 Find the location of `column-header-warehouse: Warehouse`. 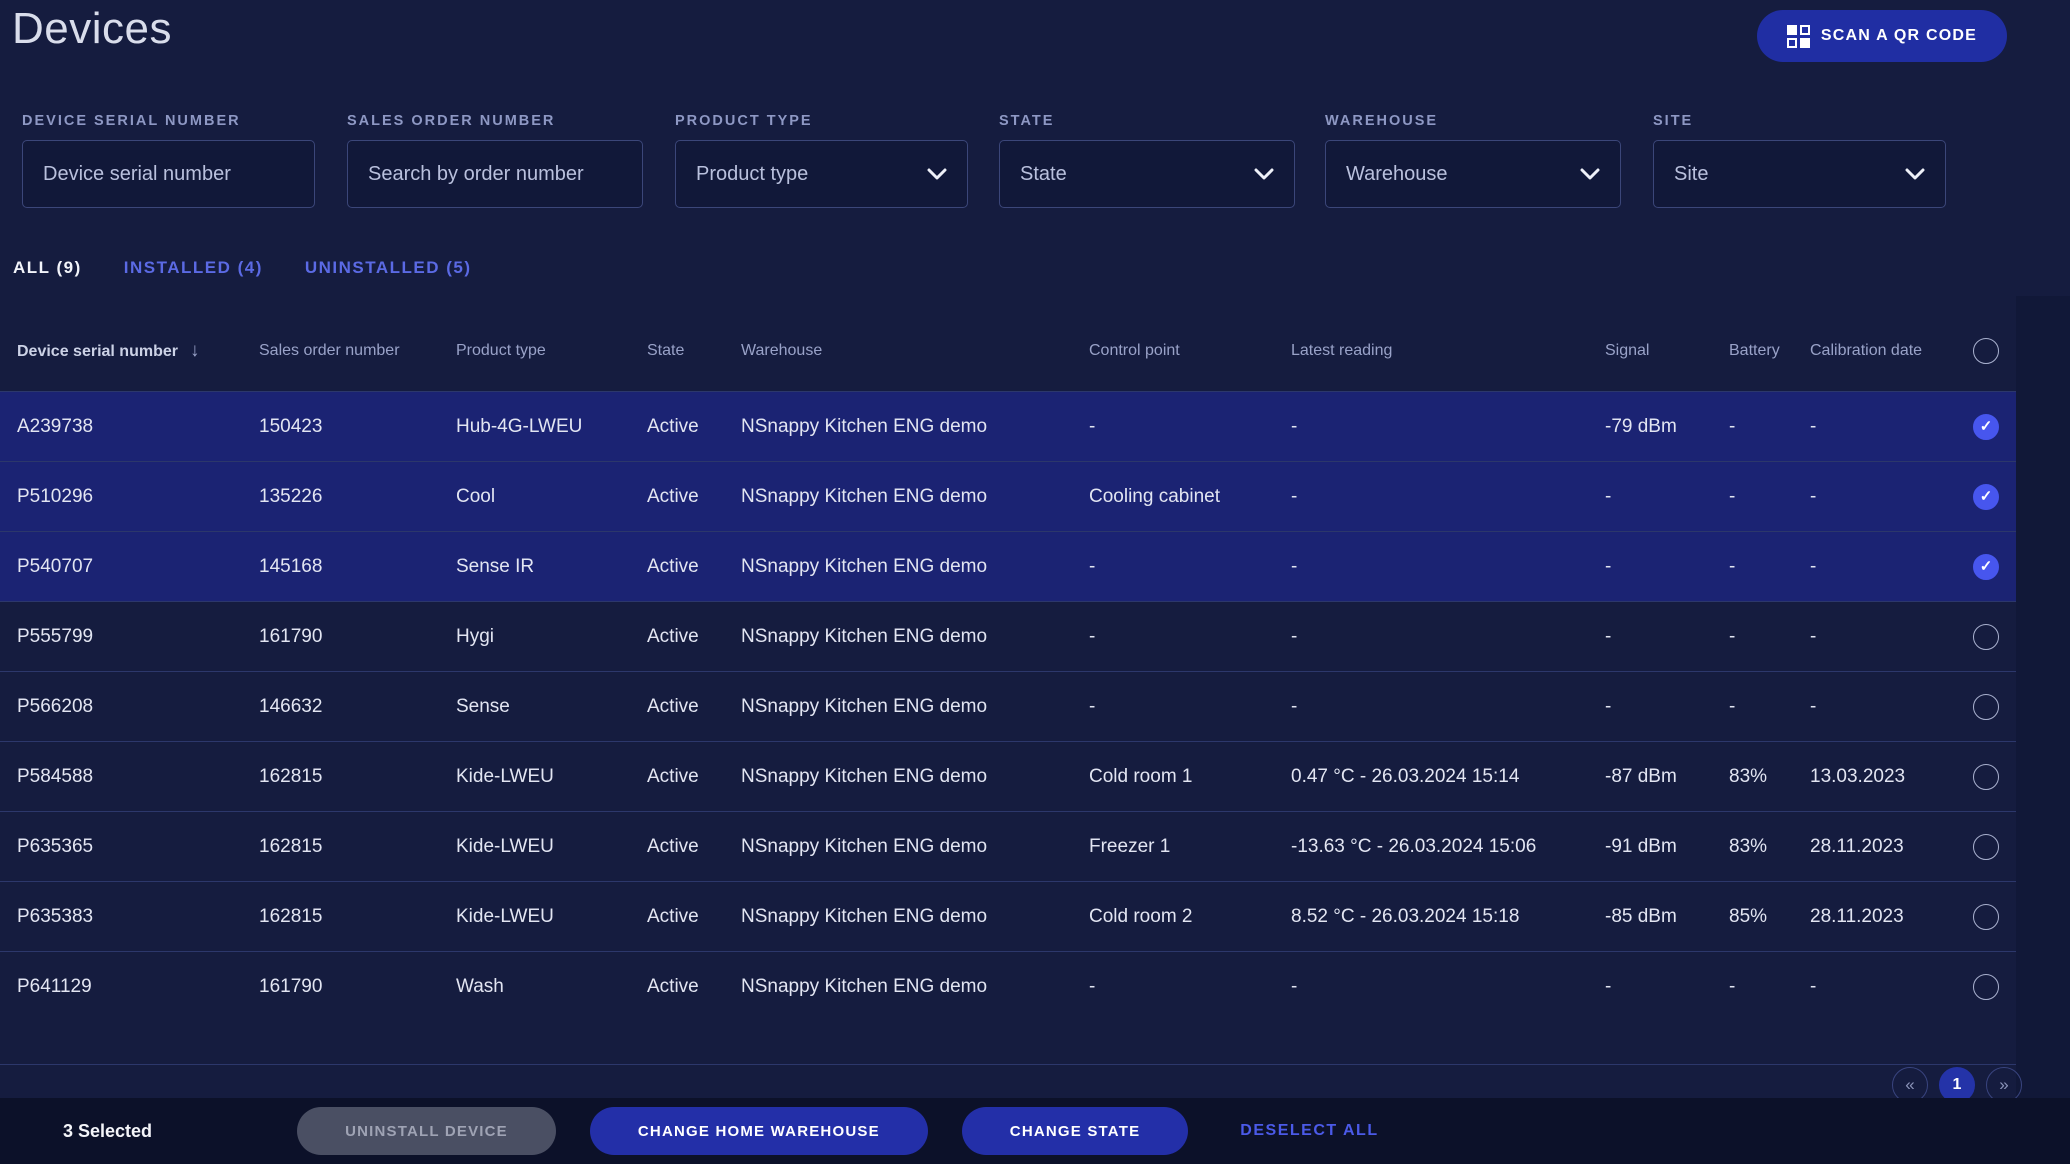

column-header-warehouse: Warehouse is located at coordinates (782, 350).